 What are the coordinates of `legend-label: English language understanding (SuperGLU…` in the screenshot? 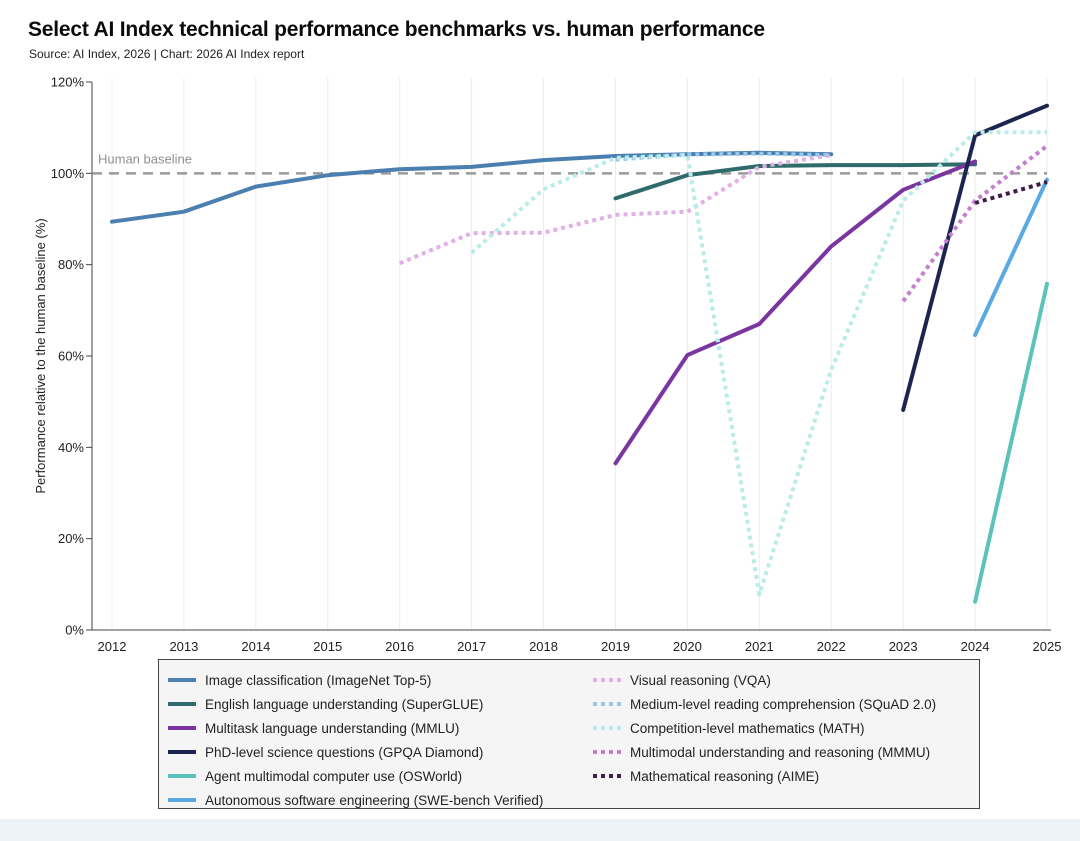 It's located at (344, 704).